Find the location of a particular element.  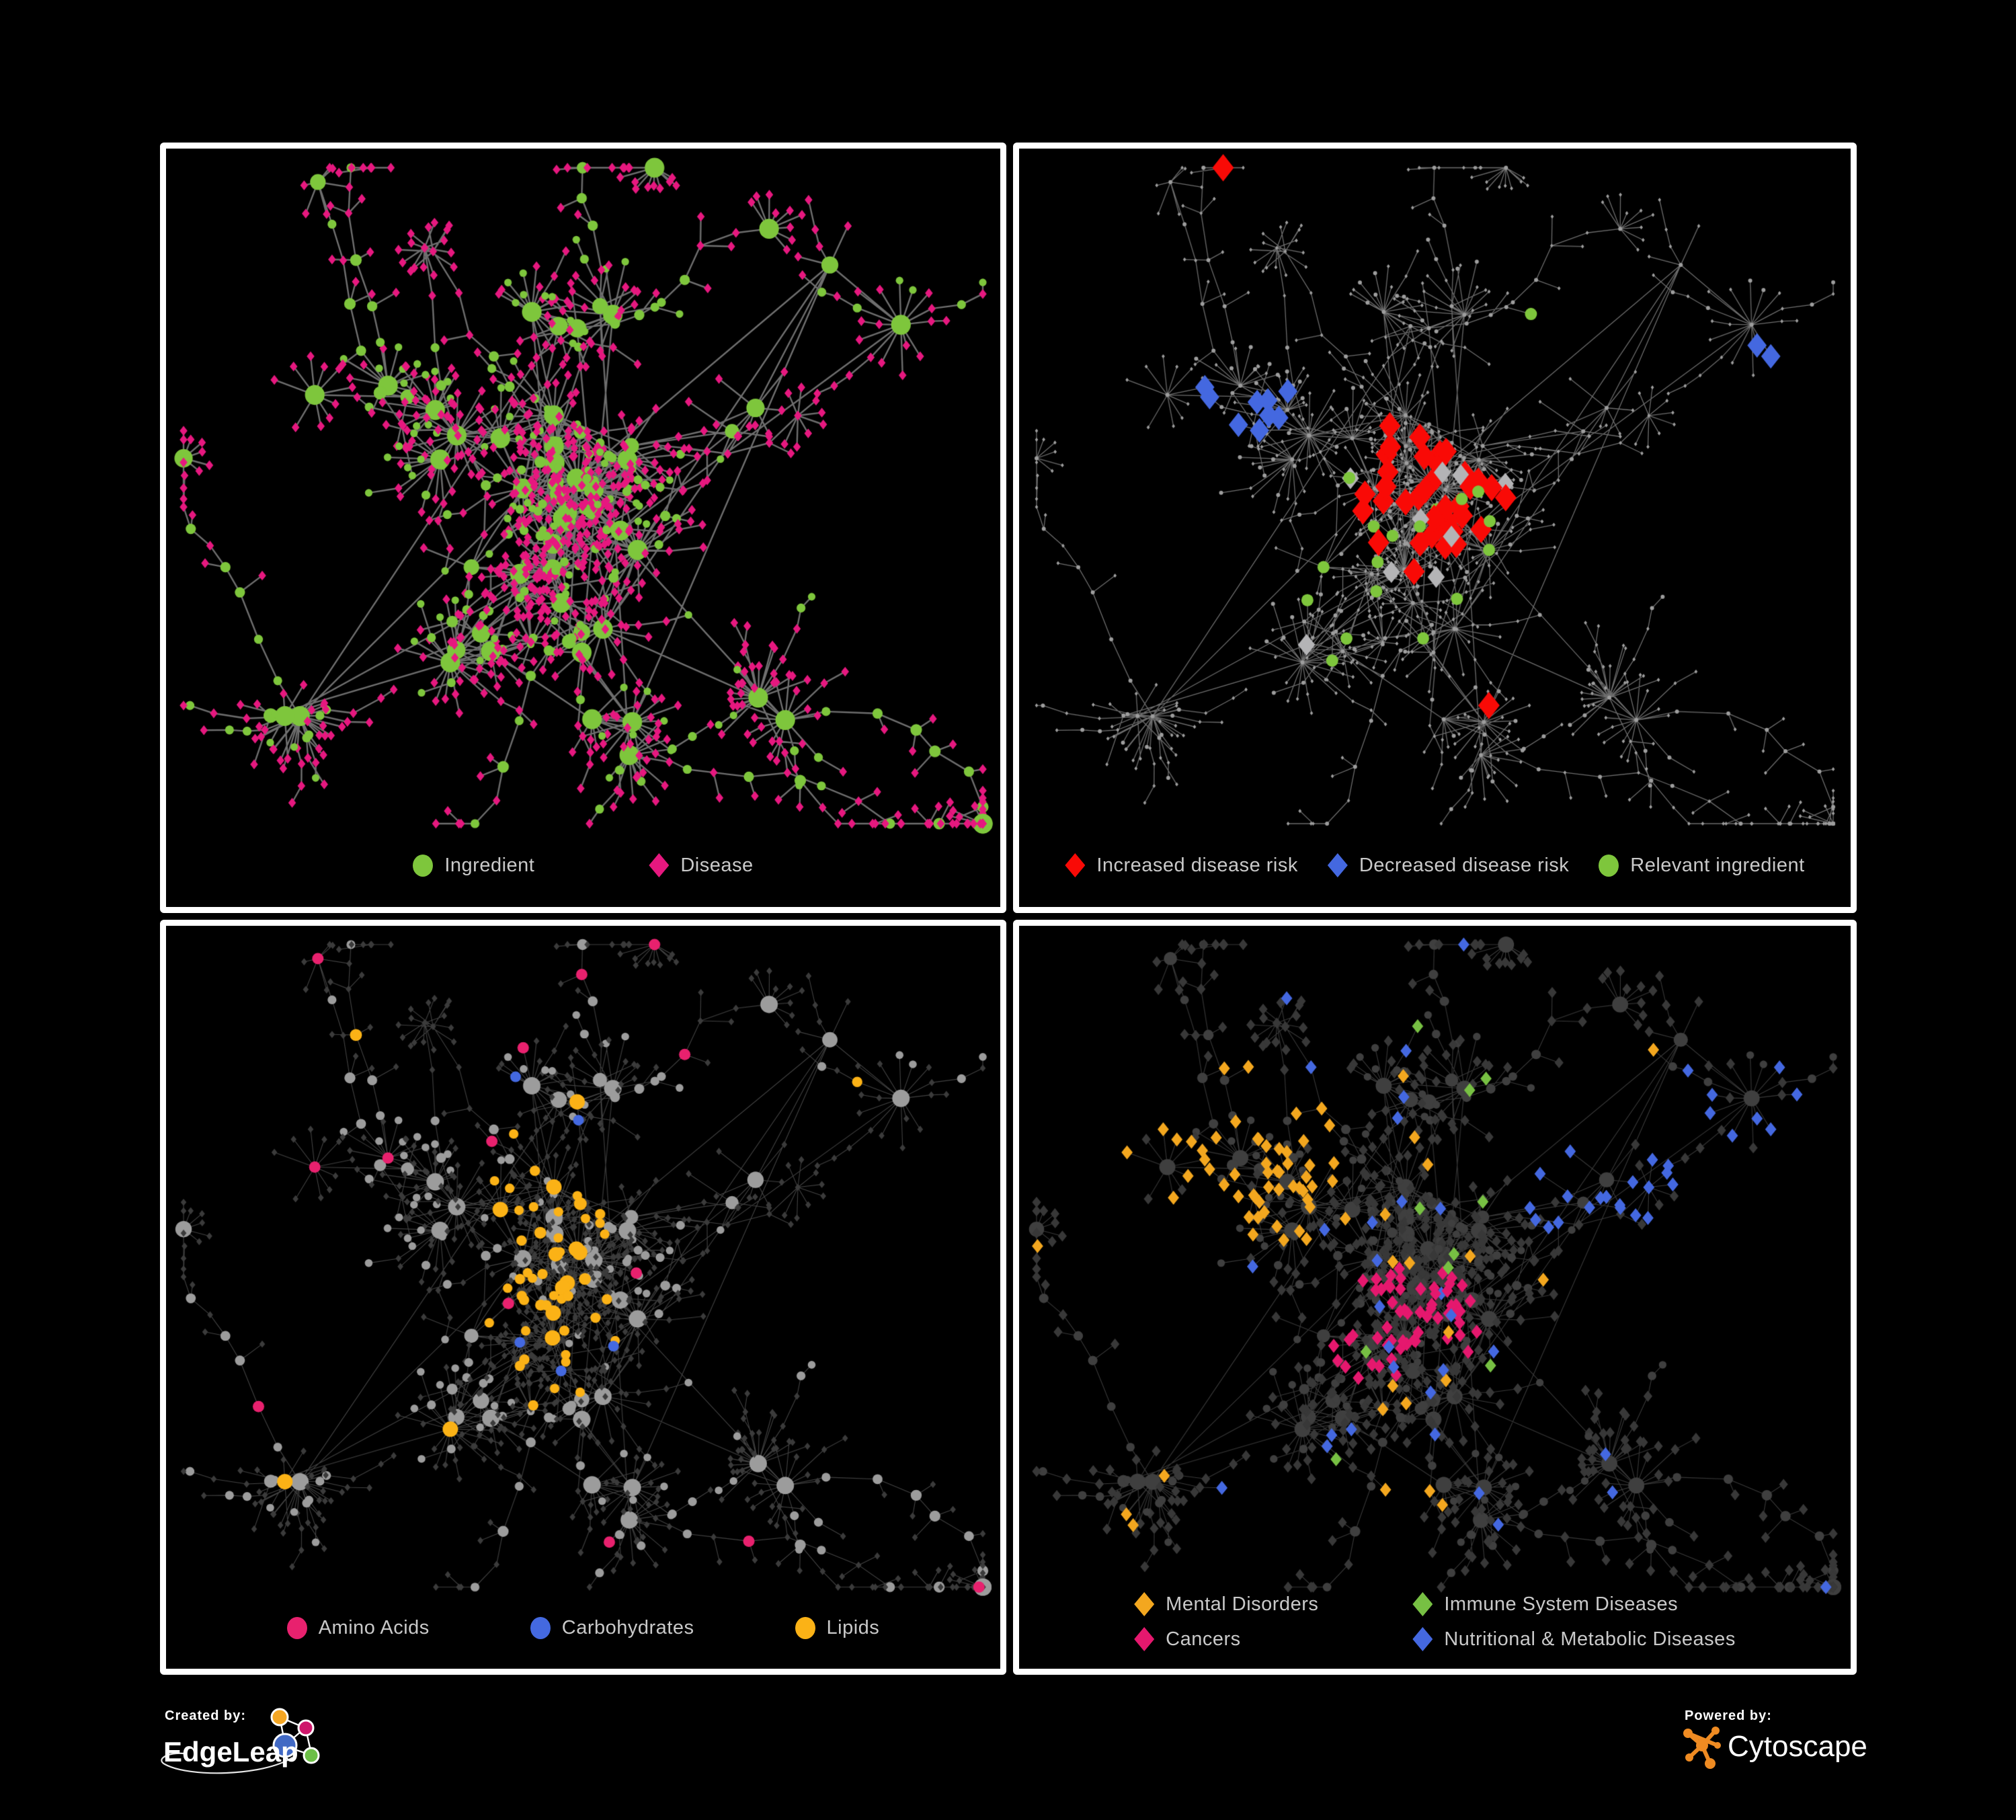

legend-label: Relevant ingredient is located at coordinates (1717, 865).